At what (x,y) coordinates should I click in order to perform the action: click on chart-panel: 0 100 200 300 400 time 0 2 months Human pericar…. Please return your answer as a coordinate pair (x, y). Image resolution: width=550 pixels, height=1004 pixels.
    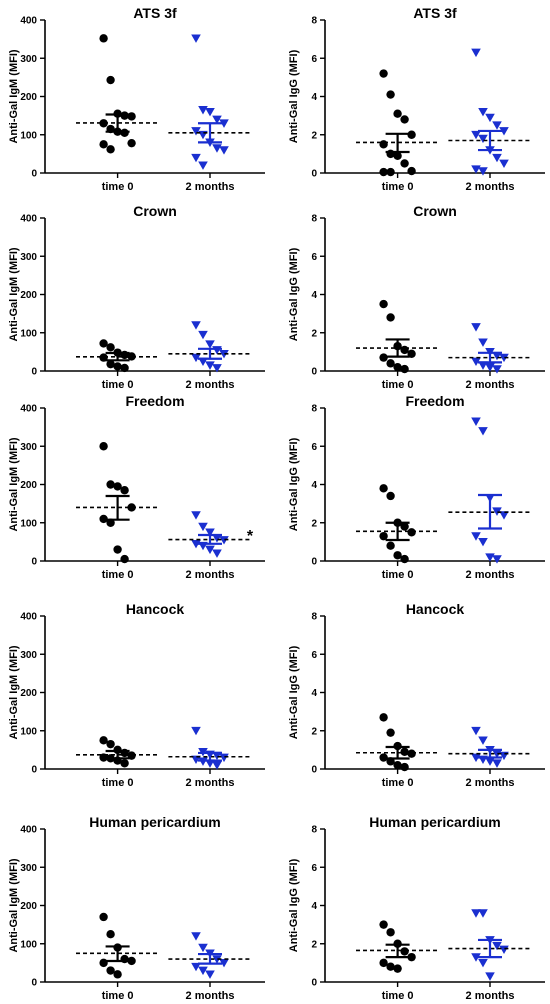
    Looking at the image, I should click on (136, 908).